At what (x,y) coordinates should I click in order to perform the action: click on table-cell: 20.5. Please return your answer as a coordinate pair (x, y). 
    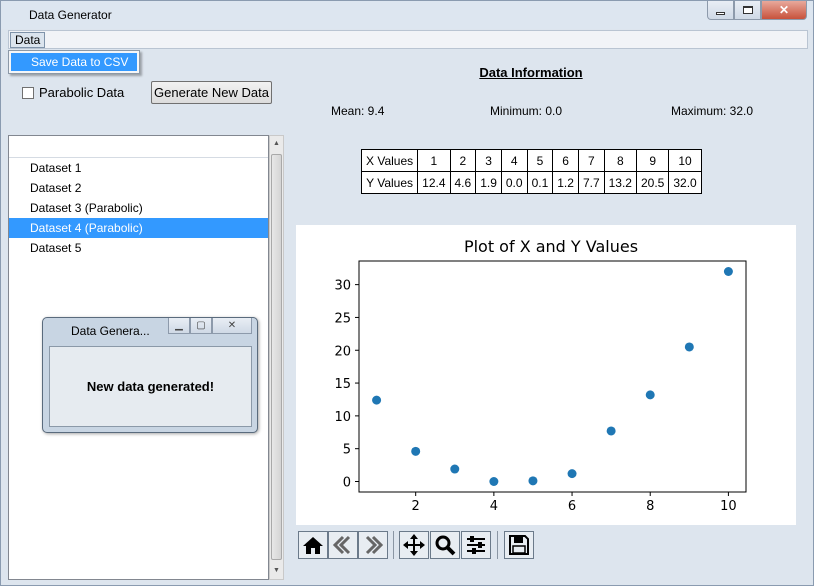
    Looking at the image, I should click on (652, 182).